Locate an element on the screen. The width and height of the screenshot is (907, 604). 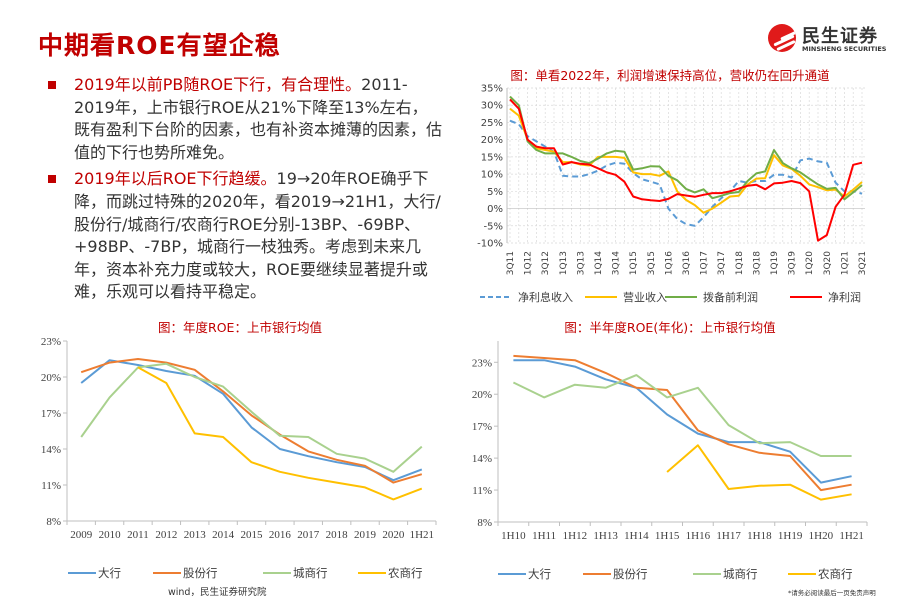
page-title: 中期看ROE有望企稳 is located at coordinates (159, 45).